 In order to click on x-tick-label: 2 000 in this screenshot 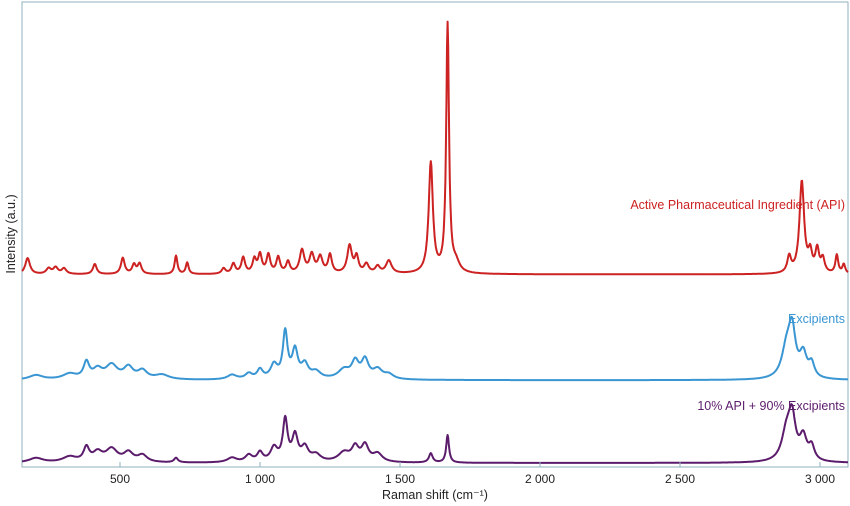, I will do `click(540, 479)`.